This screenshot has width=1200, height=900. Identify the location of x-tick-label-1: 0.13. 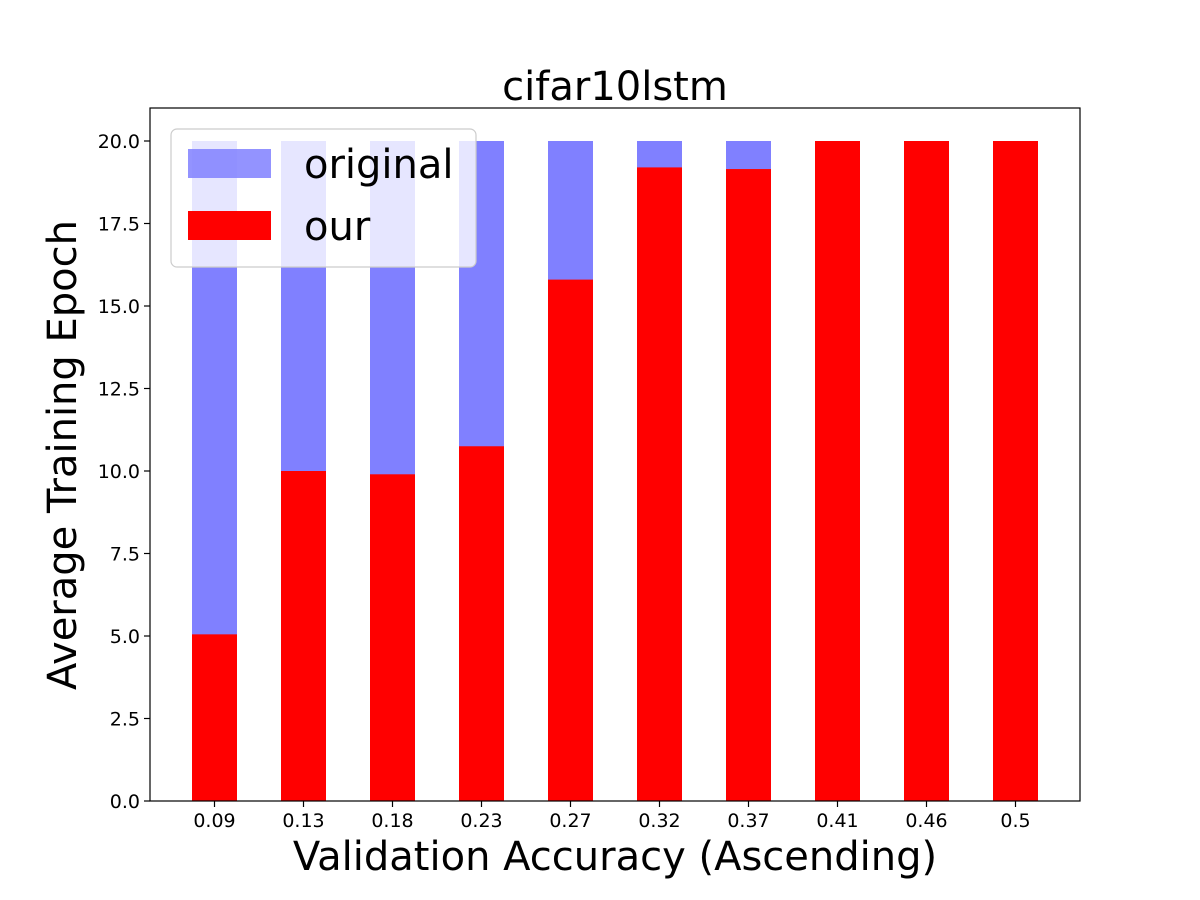
(303, 821).